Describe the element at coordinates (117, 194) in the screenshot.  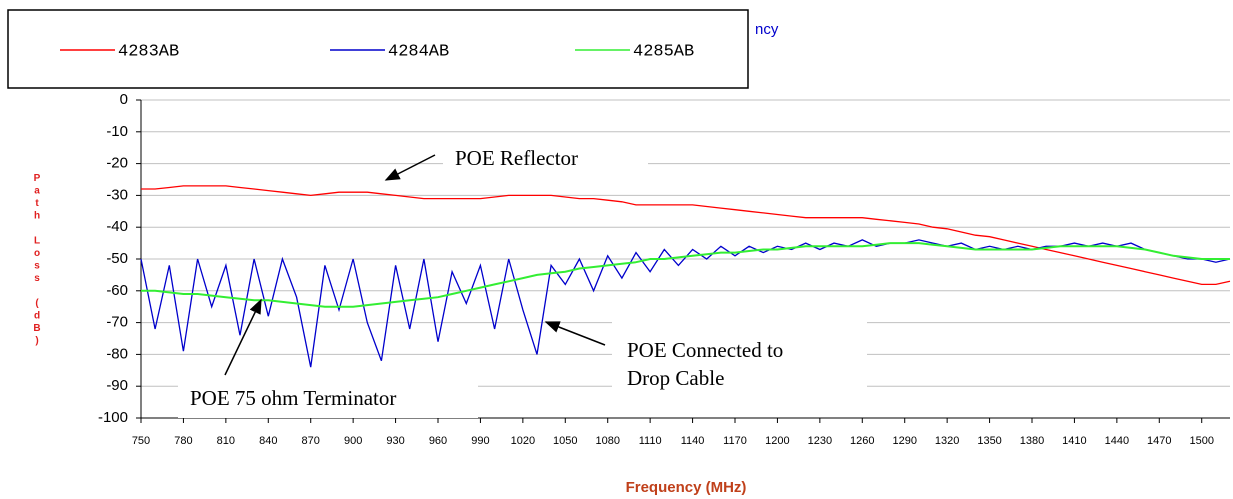
I see `y-tick-label: -30` at that location.